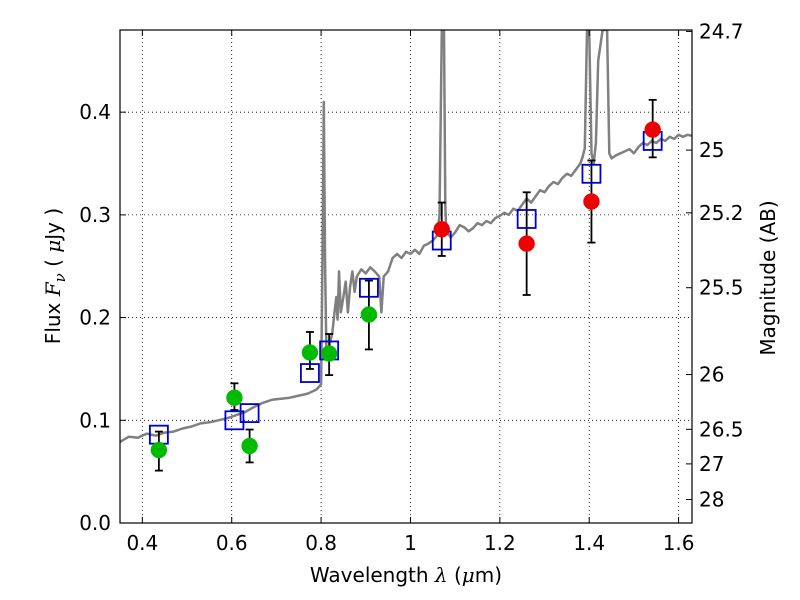  What do you see at coordinates (589, 543) in the screenshot?
I see `x-tick-label: 1.4` at bounding box center [589, 543].